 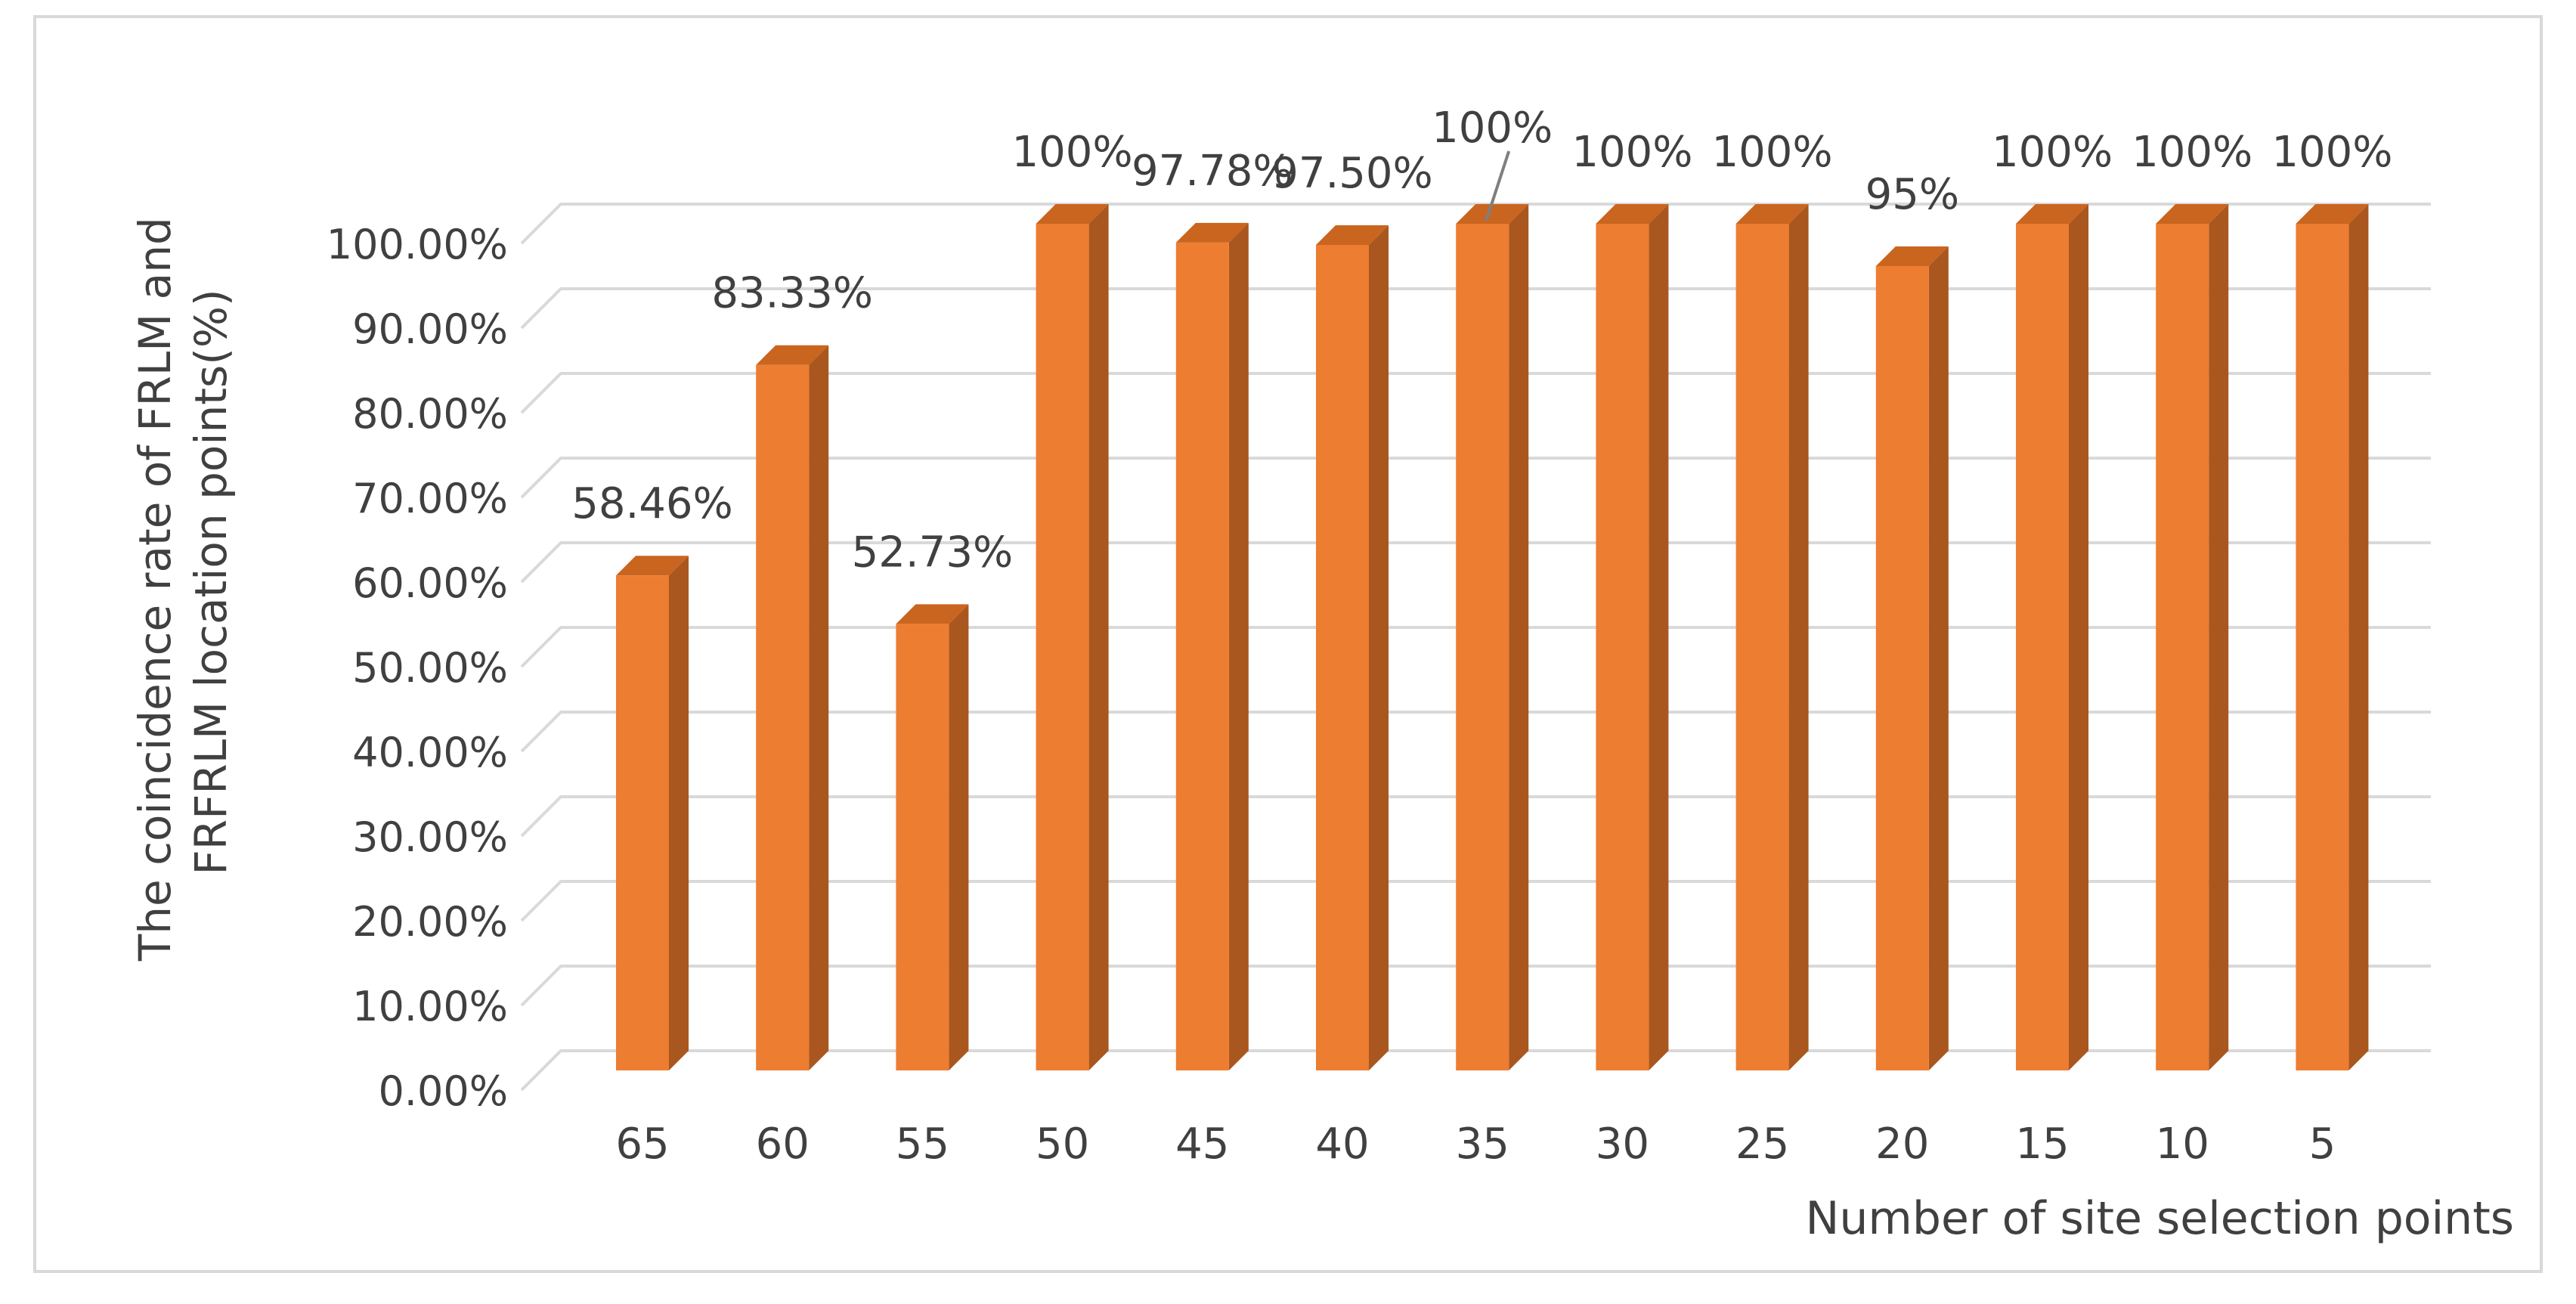 I want to click on x-tick-label: 55, so click(x=922, y=1144).